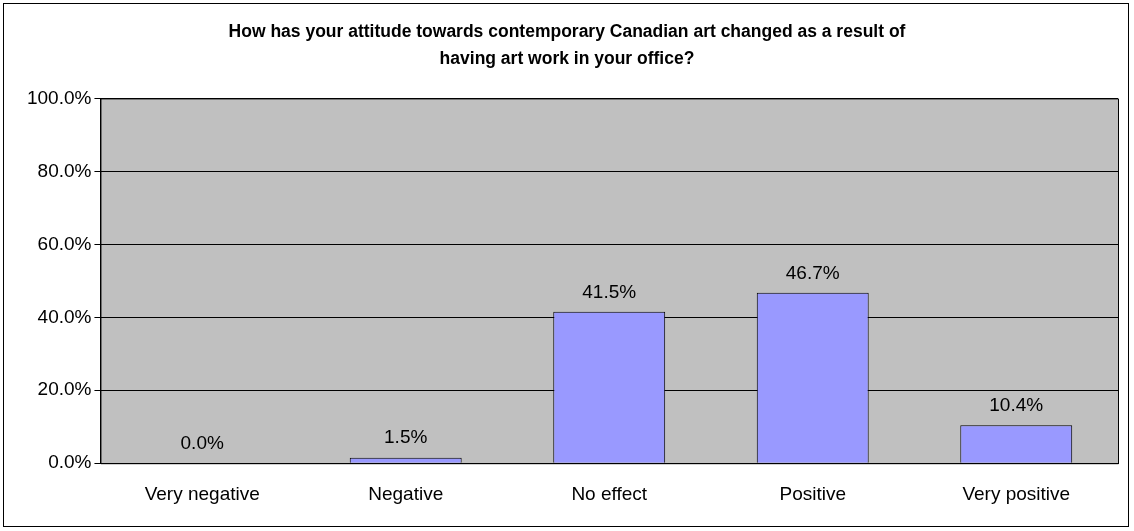 The image size is (1134, 531). Describe the element at coordinates (1016, 404) in the screenshot. I see `data-label: 10.4%` at that location.